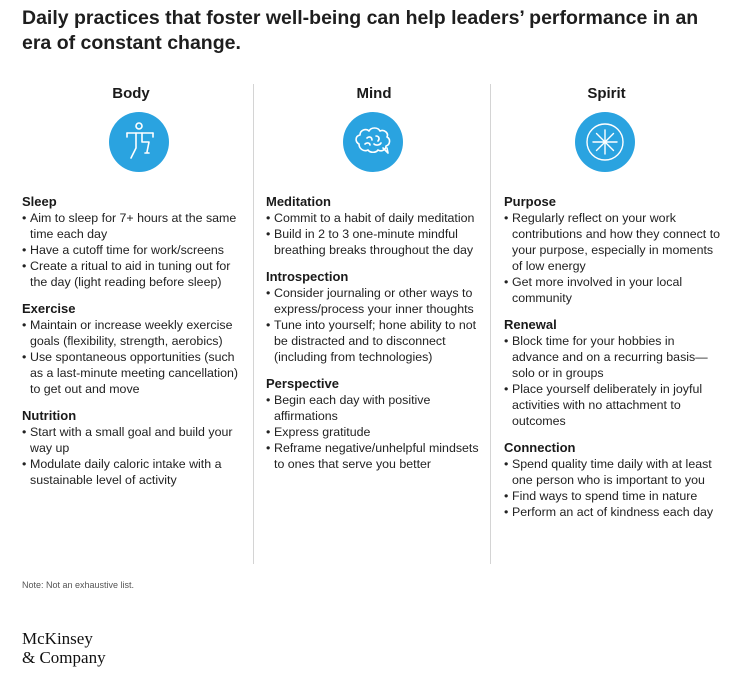 The image size is (750, 687). What do you see at coordinates (540, 447) in the screenshot?
I see `section-title: Connection` at bounding box center [540, 447].